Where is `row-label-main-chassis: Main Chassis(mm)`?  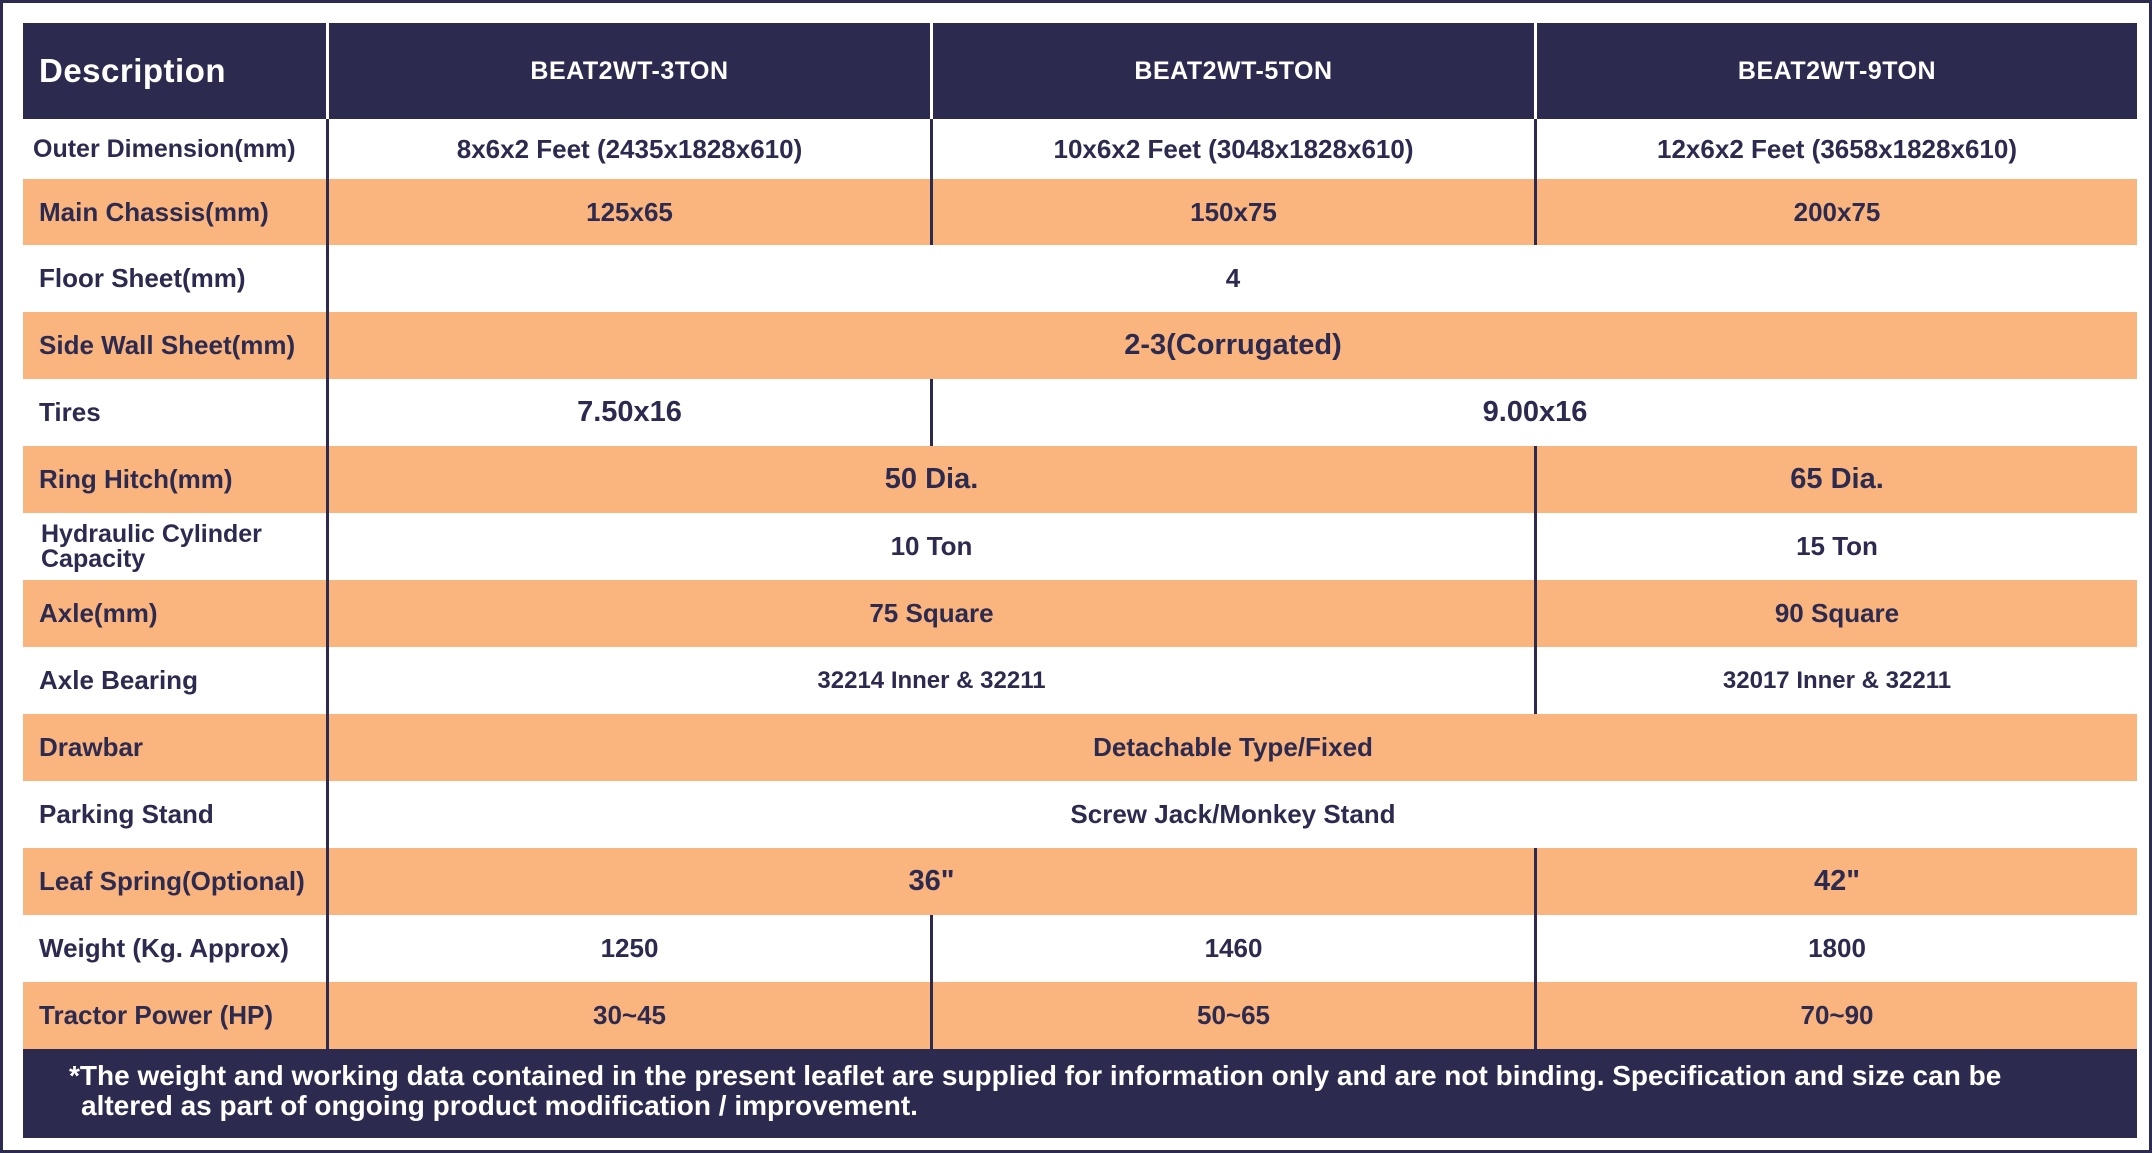
row-label-main-chassis: Main Chassis(mm) is located at coordinates (174, 212).